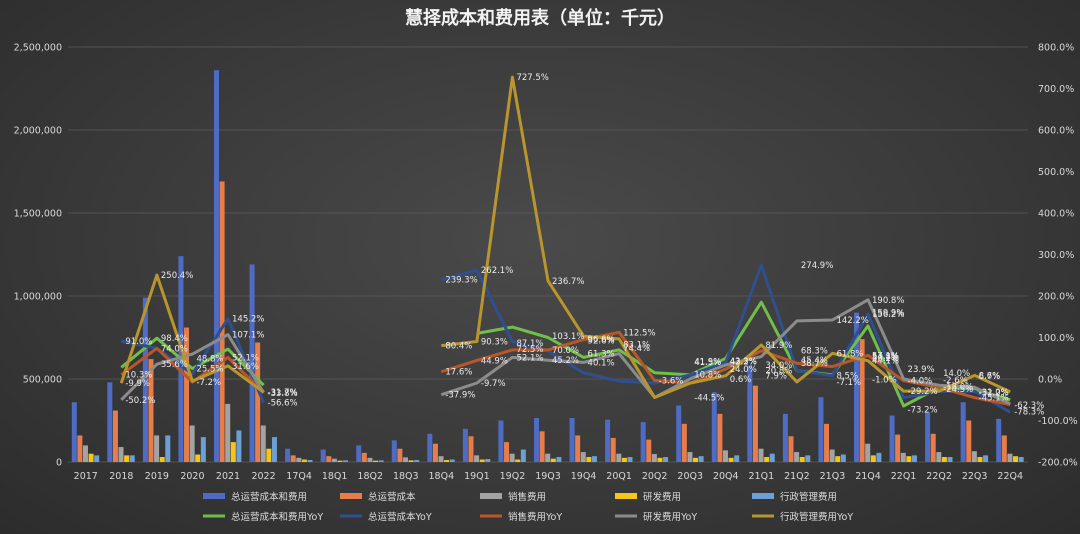 Image resolution: width=1080 pixels, height=534 pixels. I want to click on right-axis-tick: -100.0%, so click(1058, 421).